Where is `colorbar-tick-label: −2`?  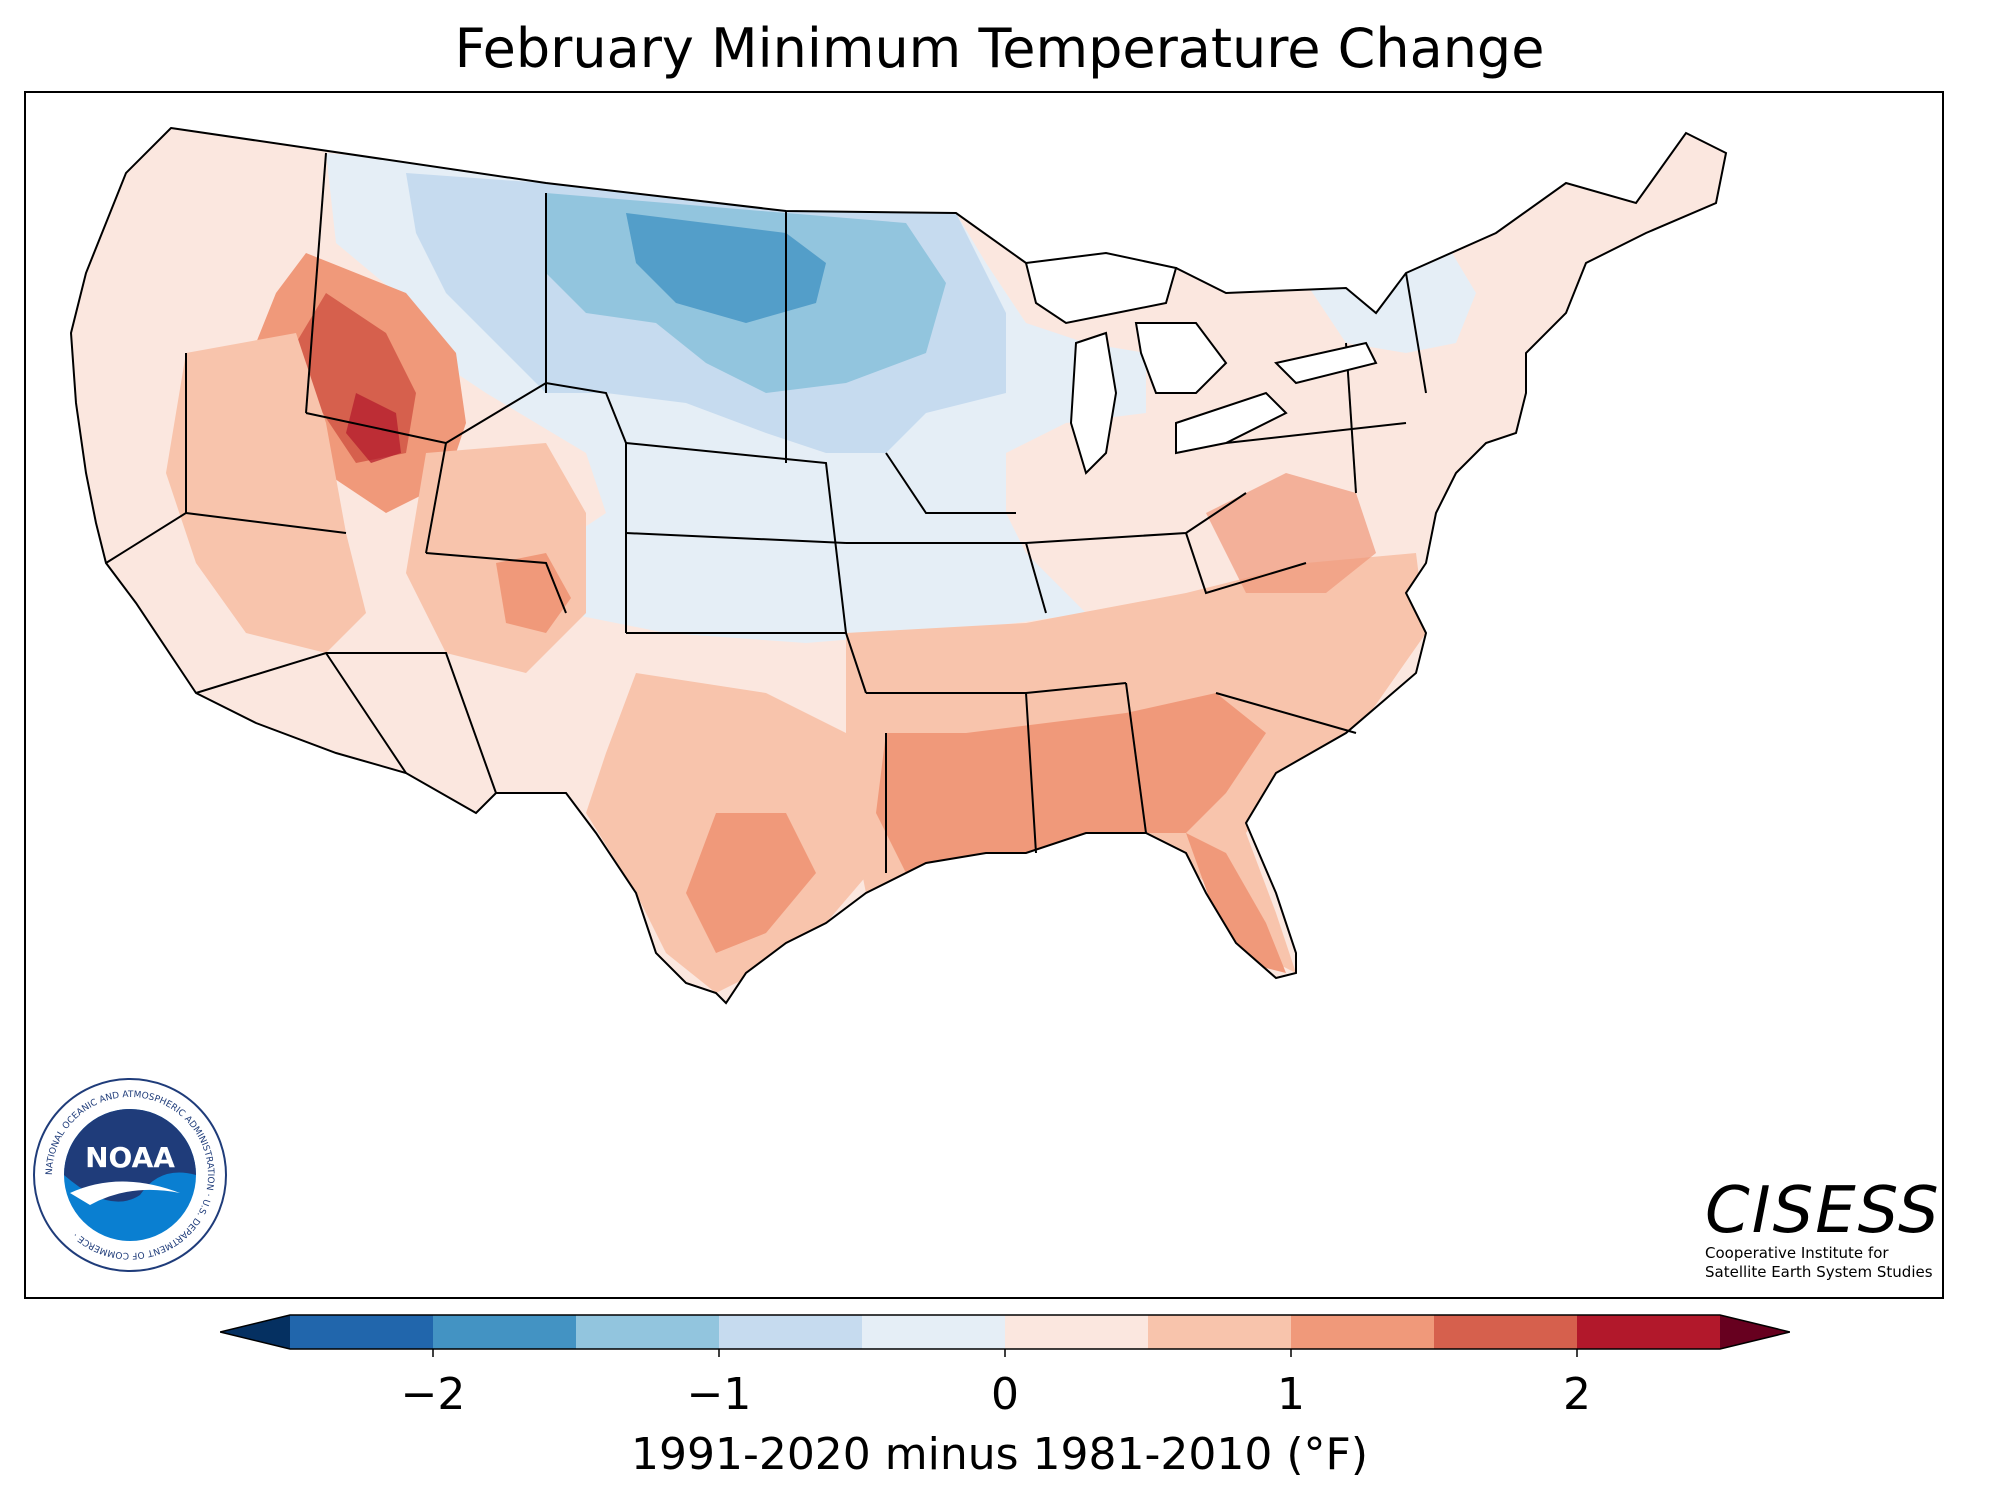 colorbar-tick-label: −2 is located at coordinates (433, 1394).